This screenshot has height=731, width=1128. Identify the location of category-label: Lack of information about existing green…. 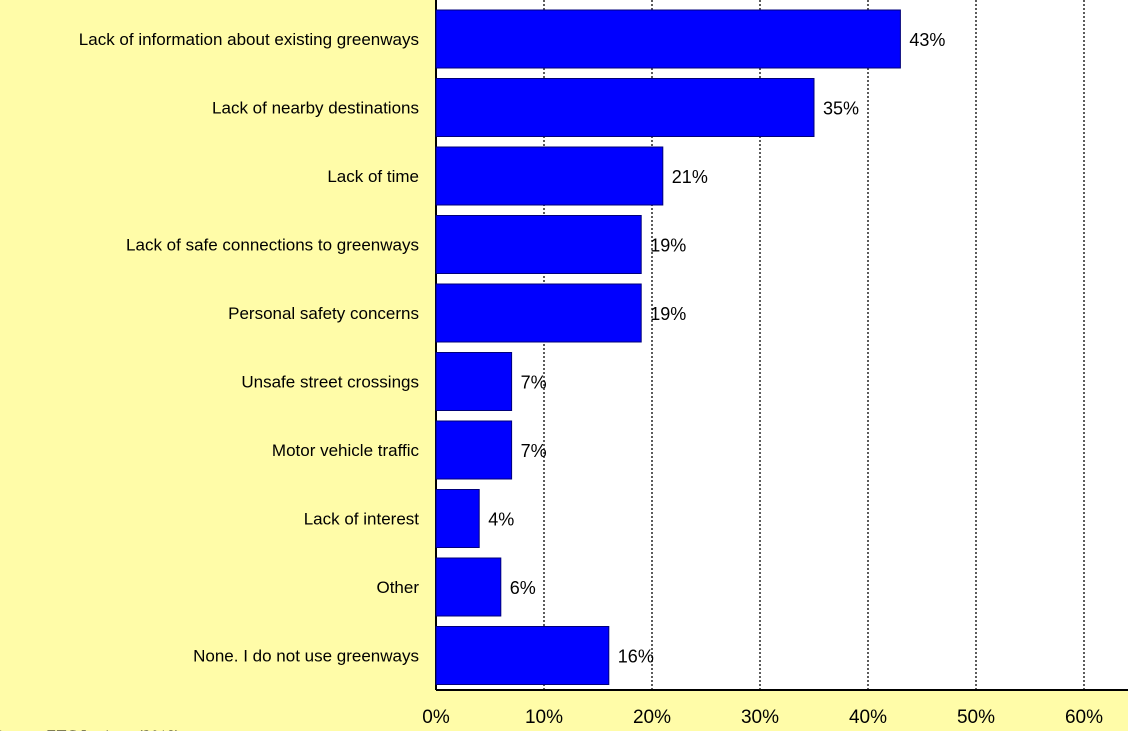
(249, 39).